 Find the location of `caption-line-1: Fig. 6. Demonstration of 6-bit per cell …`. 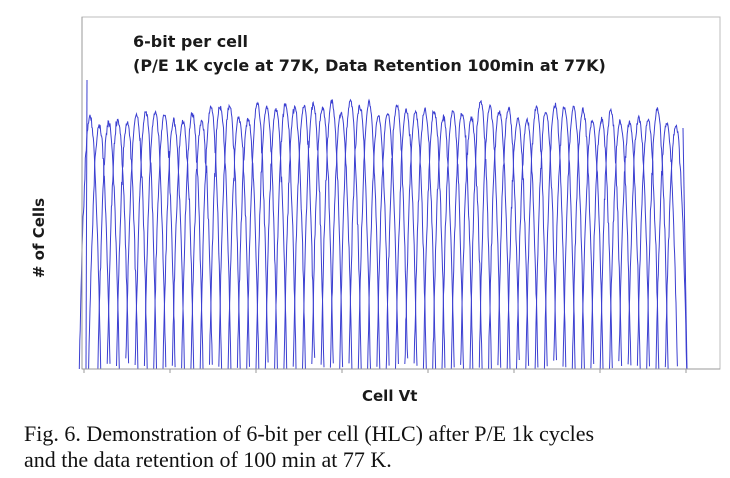

caption-line-1: Fig. 6. Demonstration of 6-bit per cell … is located at coordinates (309, 433).